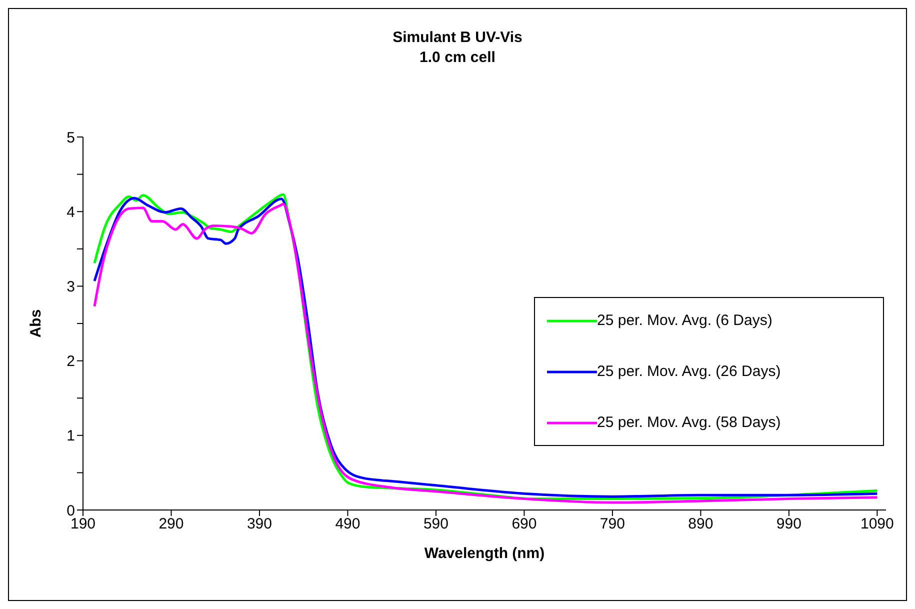 The height and width of the screenshot is (609, 915). I want to click on y-axis-title: Abs, so click(35, 323).